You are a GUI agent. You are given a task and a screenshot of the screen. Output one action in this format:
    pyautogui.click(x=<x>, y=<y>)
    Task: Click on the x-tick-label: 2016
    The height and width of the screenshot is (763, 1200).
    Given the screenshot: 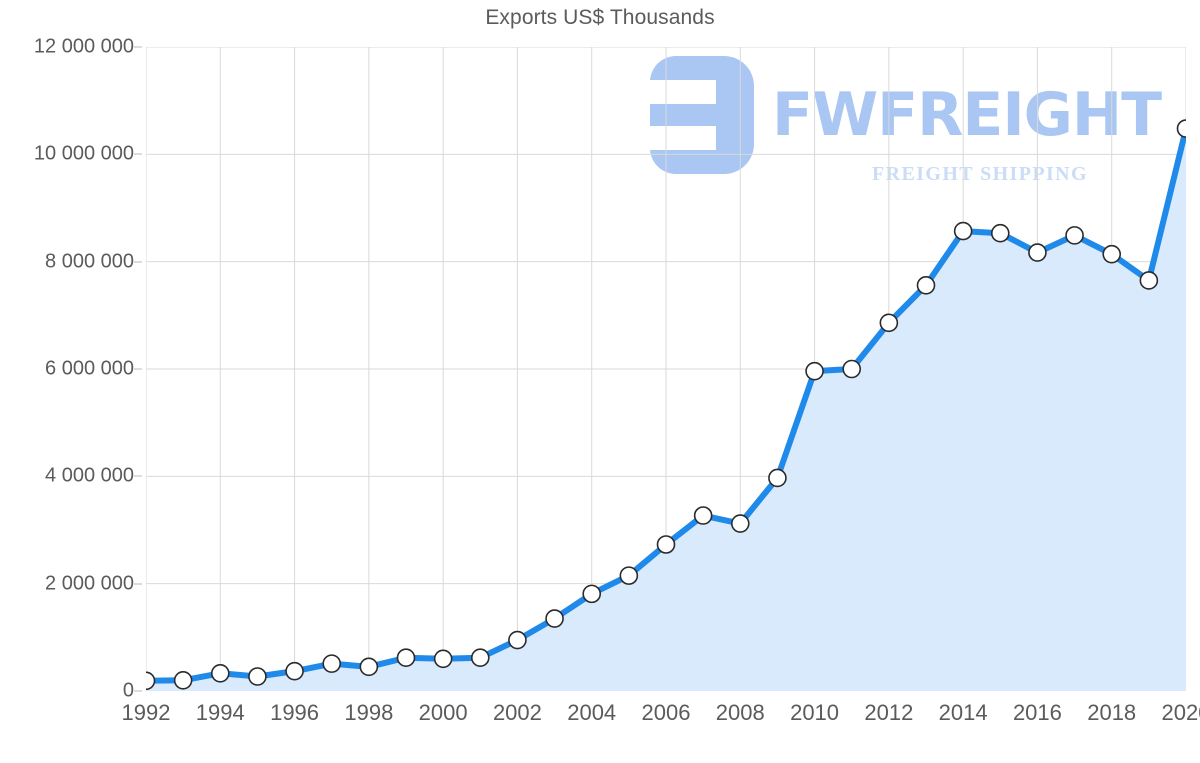 What is the action you would take?
    pyautogui.click(x=1037, y=712)
    